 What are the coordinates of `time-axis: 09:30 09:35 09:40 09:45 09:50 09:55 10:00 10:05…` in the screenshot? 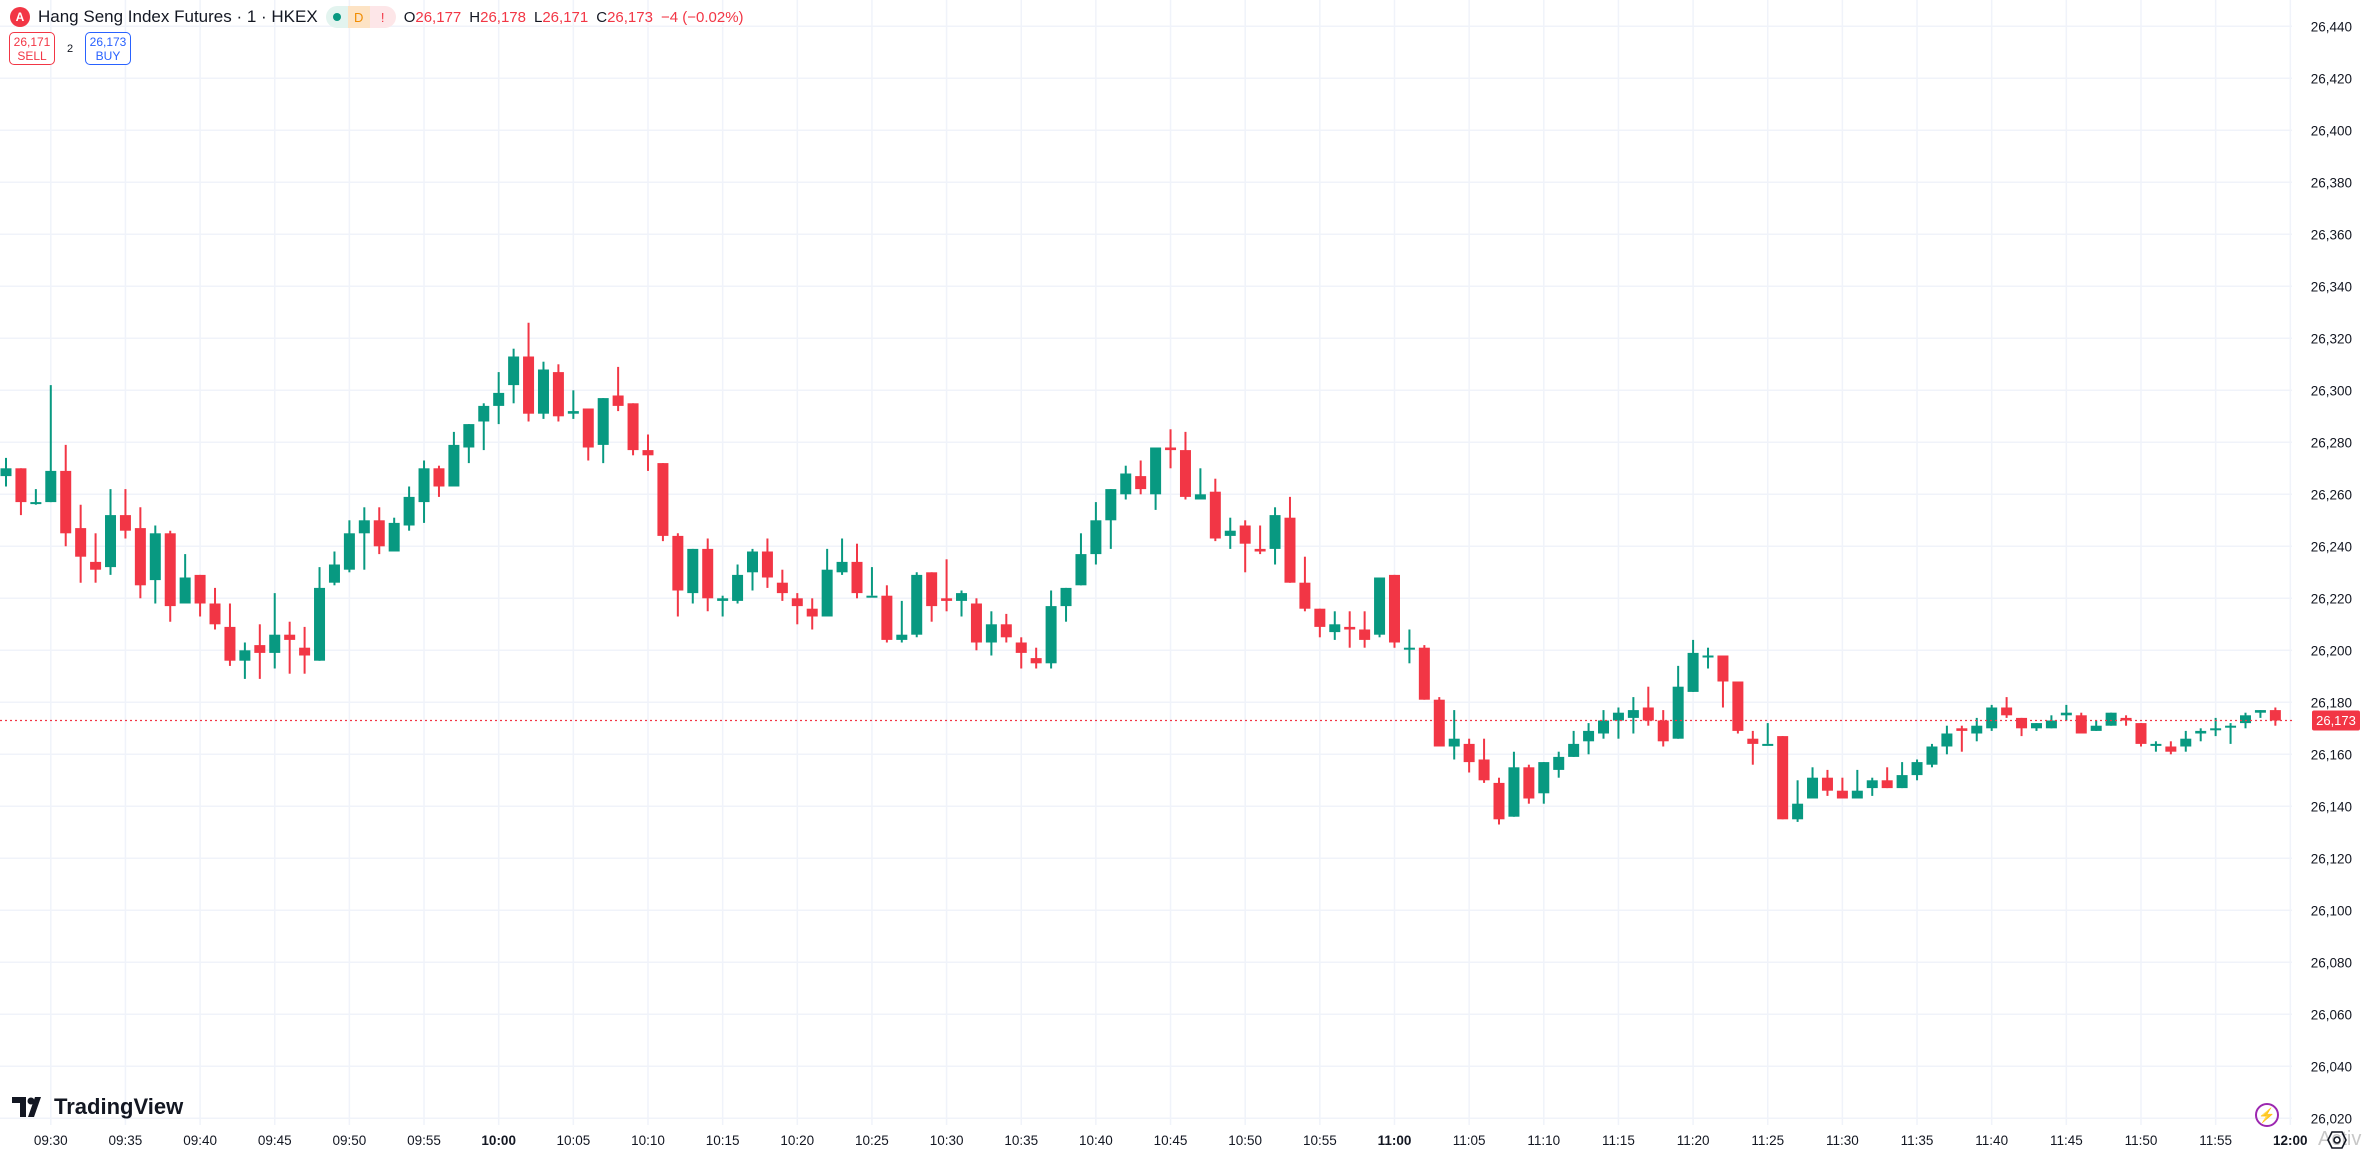 It's located at (1171, 1140).